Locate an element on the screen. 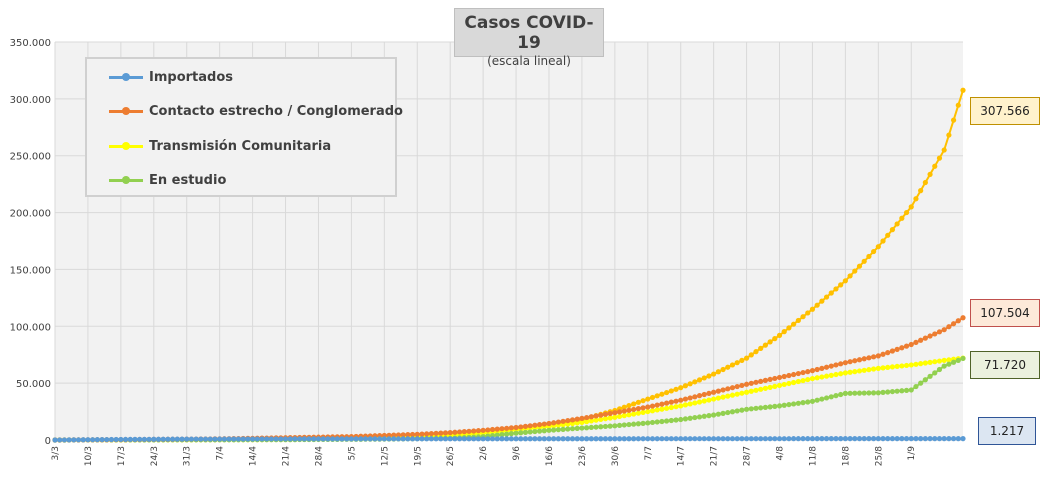 The width and height of the screenshot is (1057, 481). x-tick-label: 14/7 is located at coordinates (682, 456).